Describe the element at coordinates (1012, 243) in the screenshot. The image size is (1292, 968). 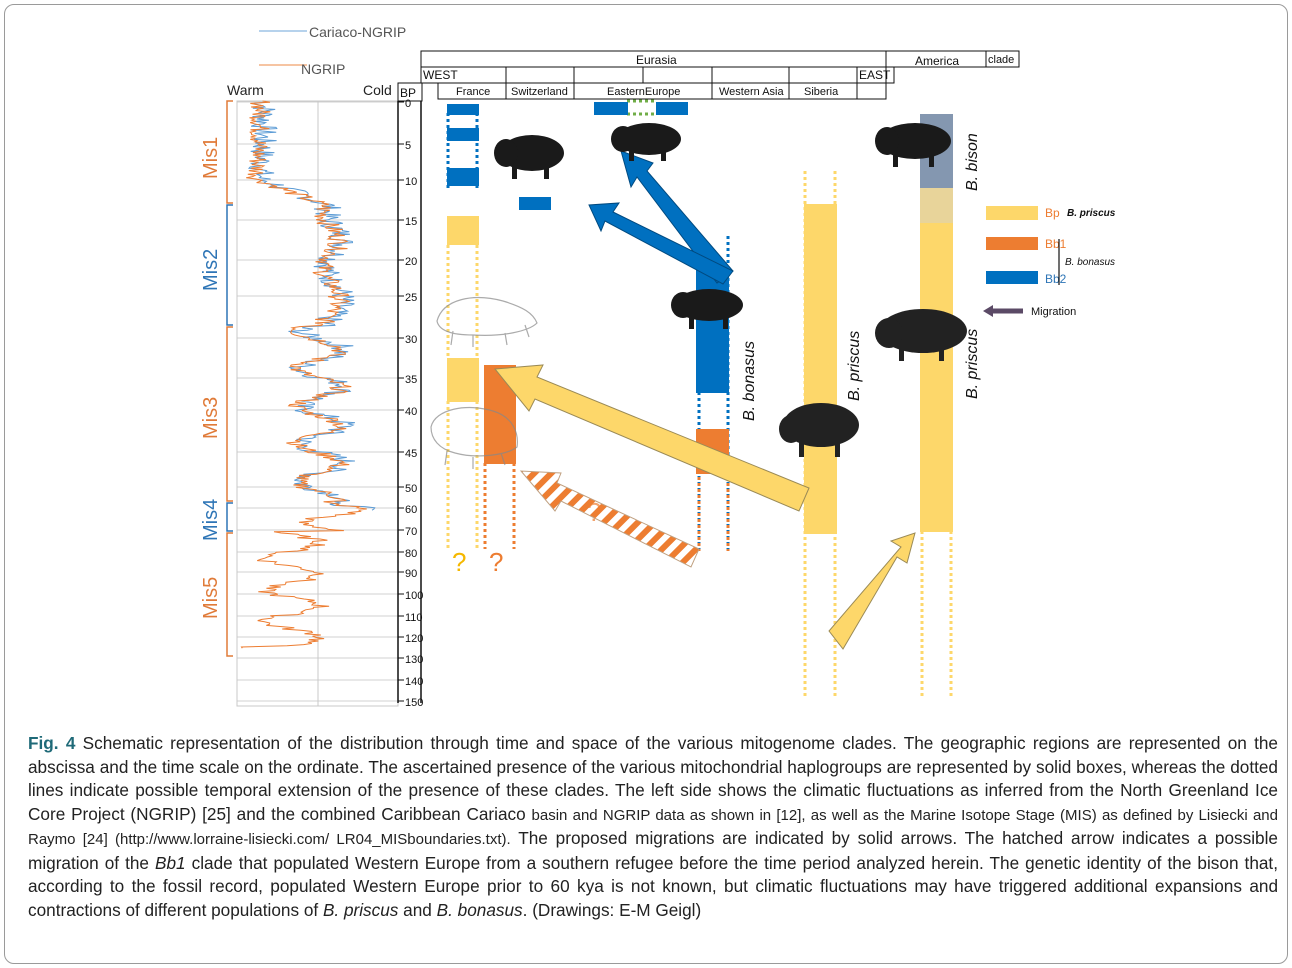
I see `legend-swatch-bb1` at that location.